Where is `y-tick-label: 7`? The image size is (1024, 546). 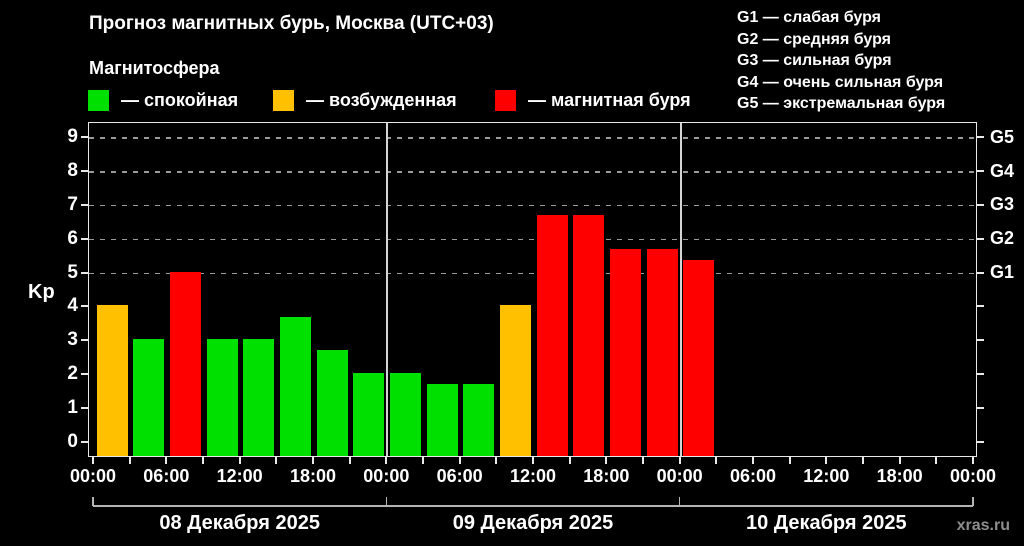 y-tick-label: 7 is located at coordinates (72, 204).